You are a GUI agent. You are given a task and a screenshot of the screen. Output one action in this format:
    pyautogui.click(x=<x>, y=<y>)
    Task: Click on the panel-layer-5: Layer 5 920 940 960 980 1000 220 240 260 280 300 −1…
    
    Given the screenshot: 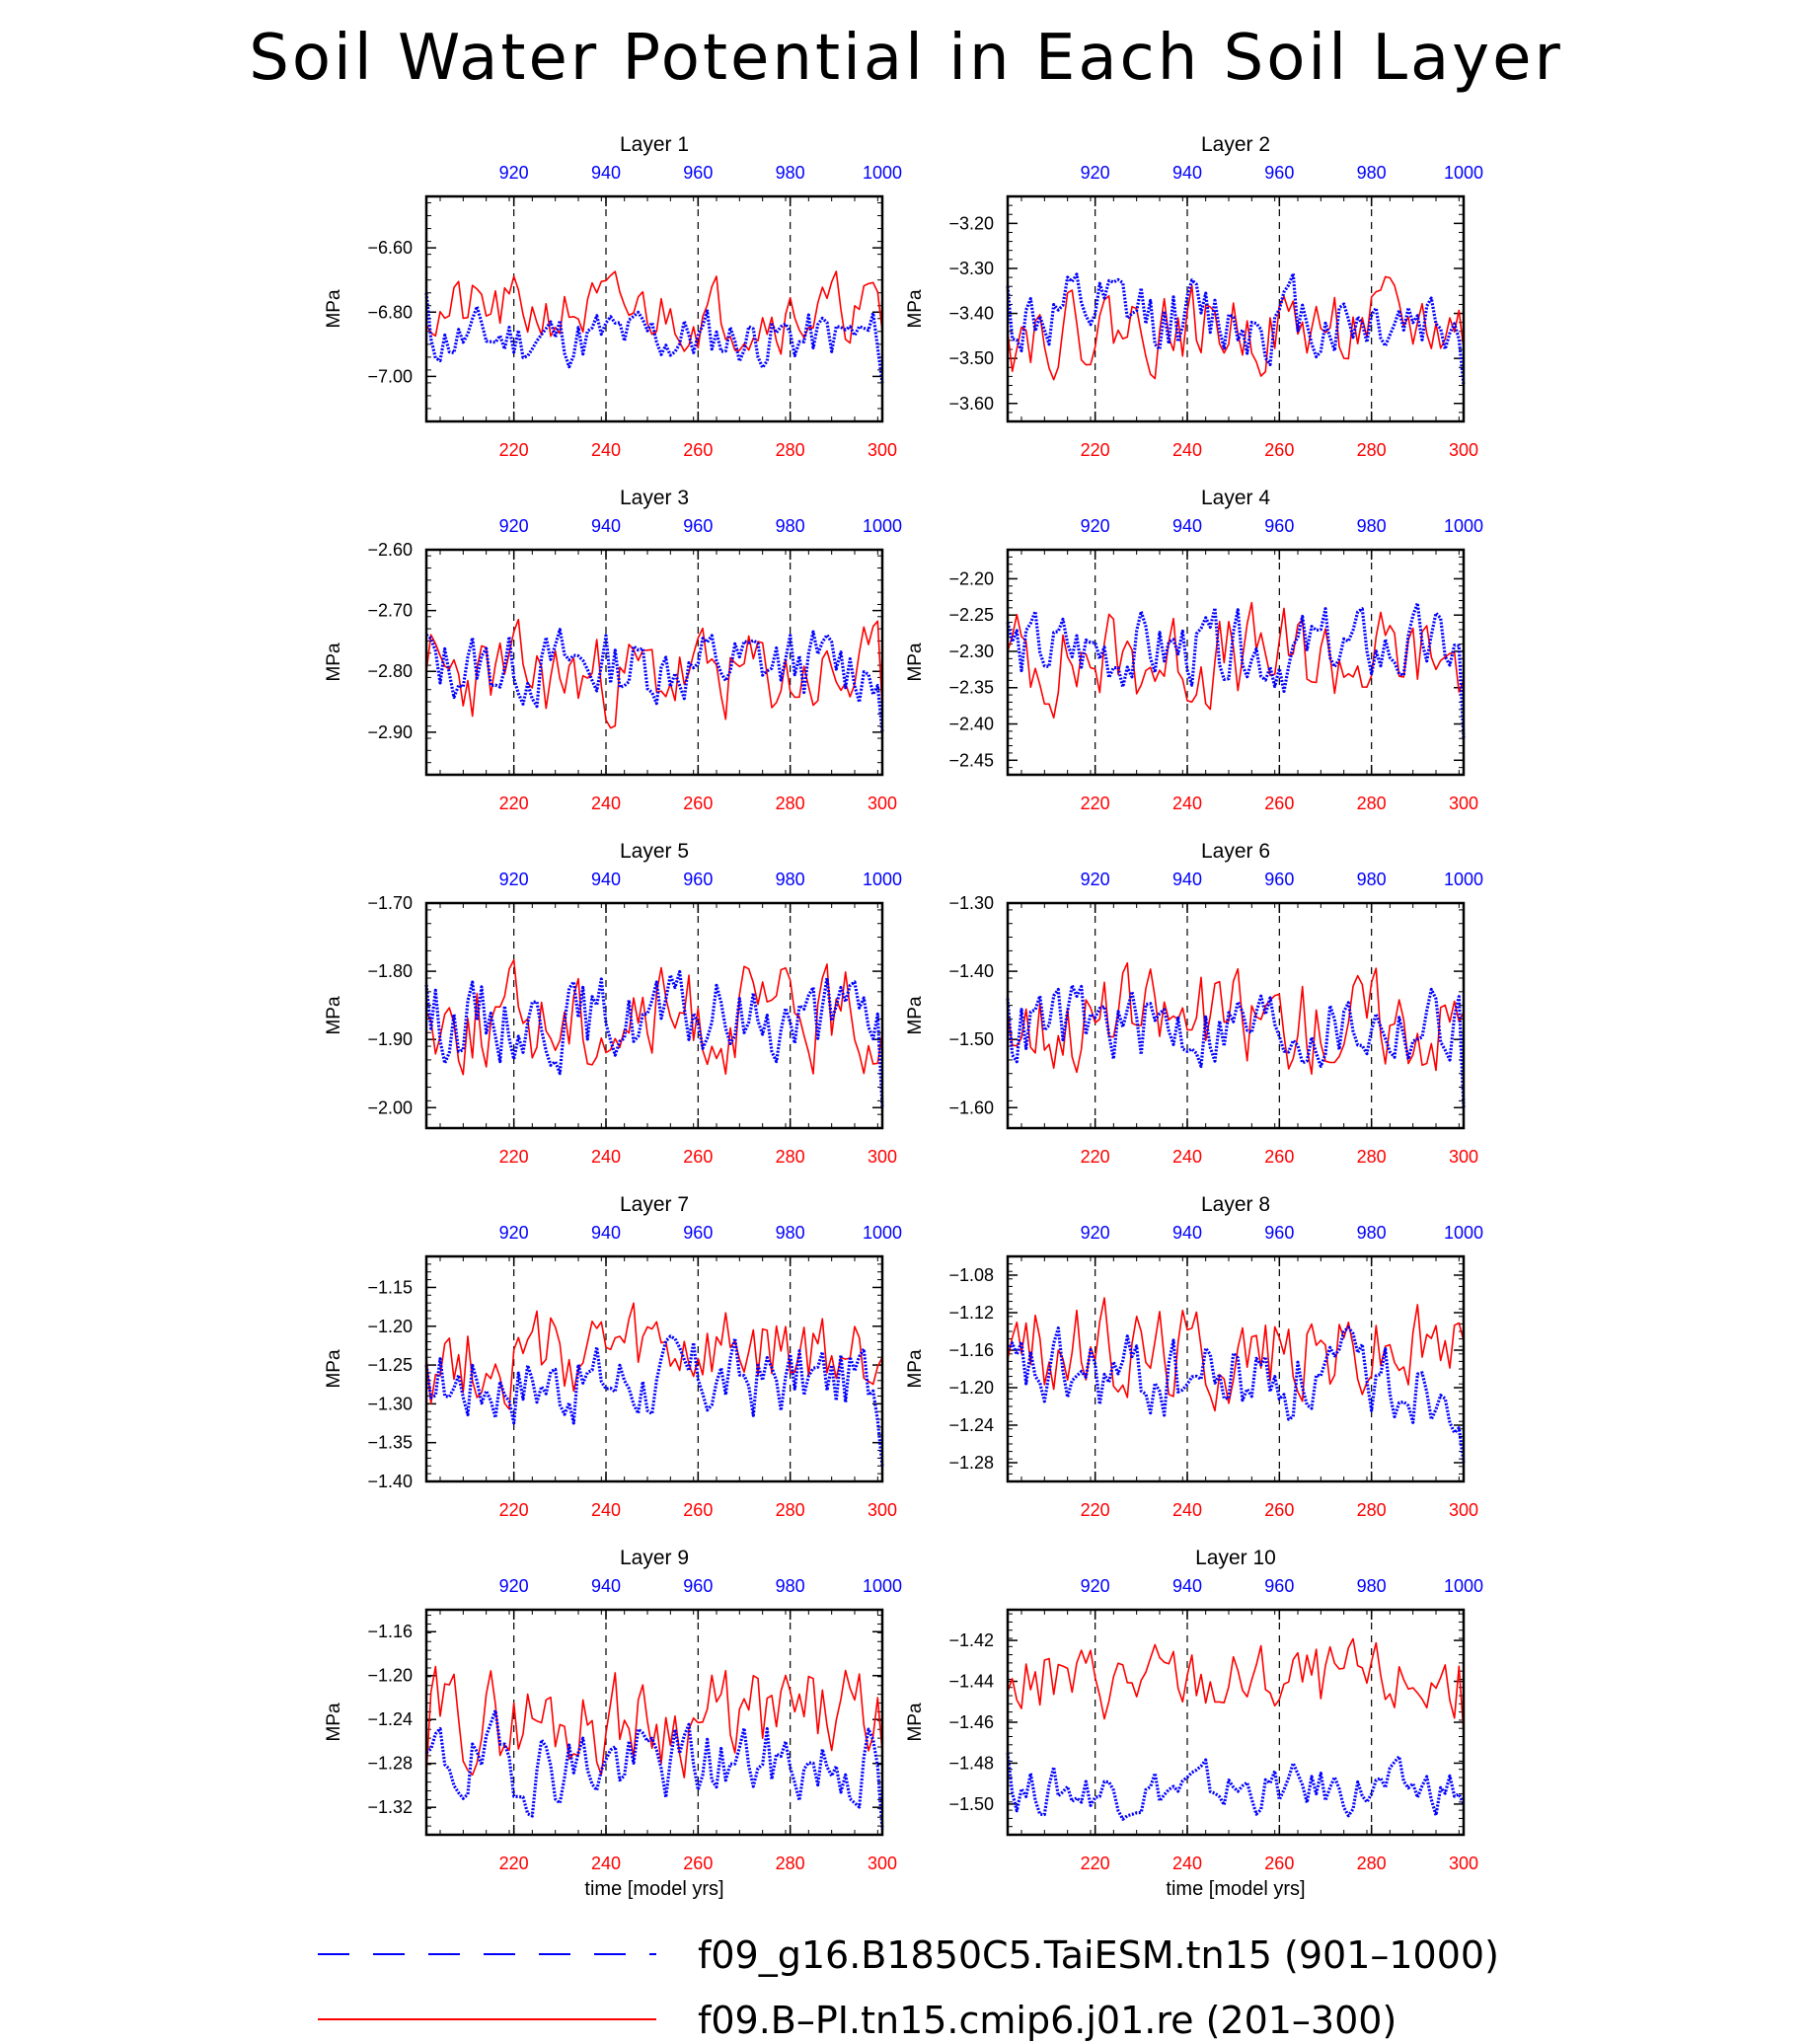 What is the action you would take?
    pyautogui.click(x=613, y=1003)
    